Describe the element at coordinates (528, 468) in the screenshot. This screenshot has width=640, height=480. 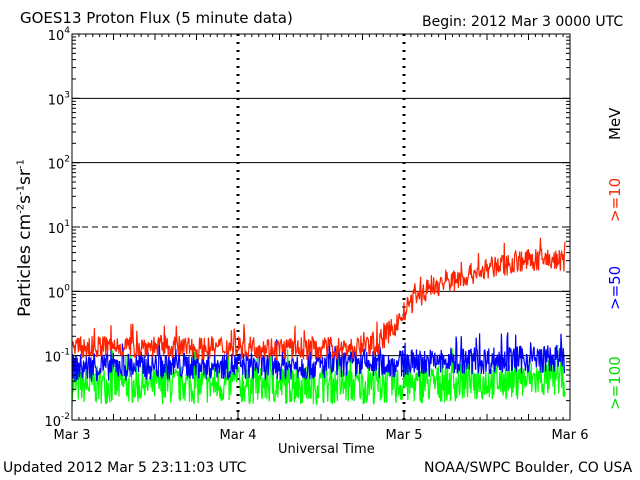
I see `credit-text: NOAA/SWPC Boulder, CO USA` at that location.